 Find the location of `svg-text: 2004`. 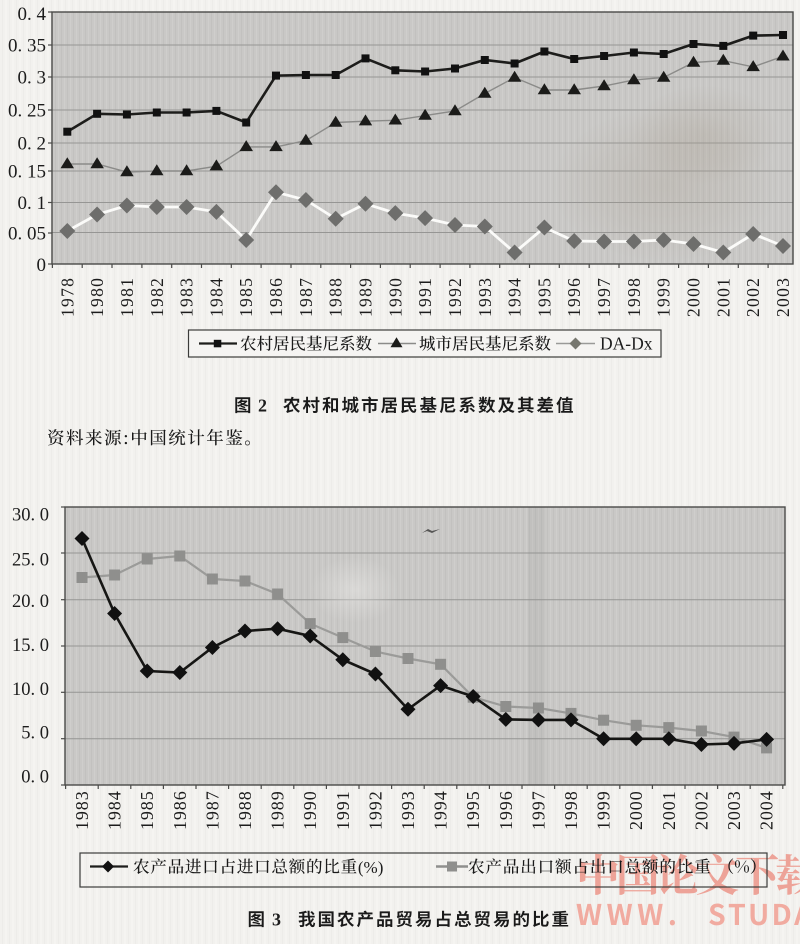

svg-text: 2004 is located at coordinates (767, 810).